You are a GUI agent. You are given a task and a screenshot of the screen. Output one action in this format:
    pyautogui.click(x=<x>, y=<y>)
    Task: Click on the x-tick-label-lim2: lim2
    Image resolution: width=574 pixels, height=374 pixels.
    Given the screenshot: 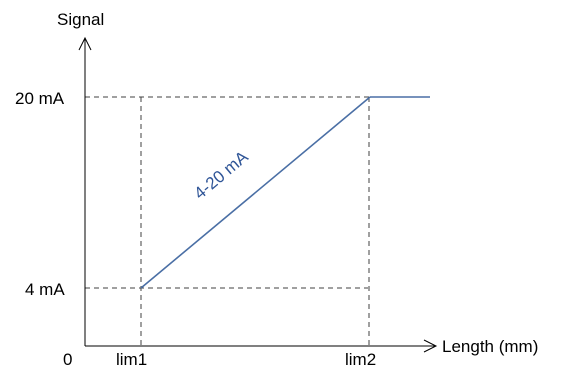 What is the action you would take?
    pyautogui.click(x=360, y=359)
    